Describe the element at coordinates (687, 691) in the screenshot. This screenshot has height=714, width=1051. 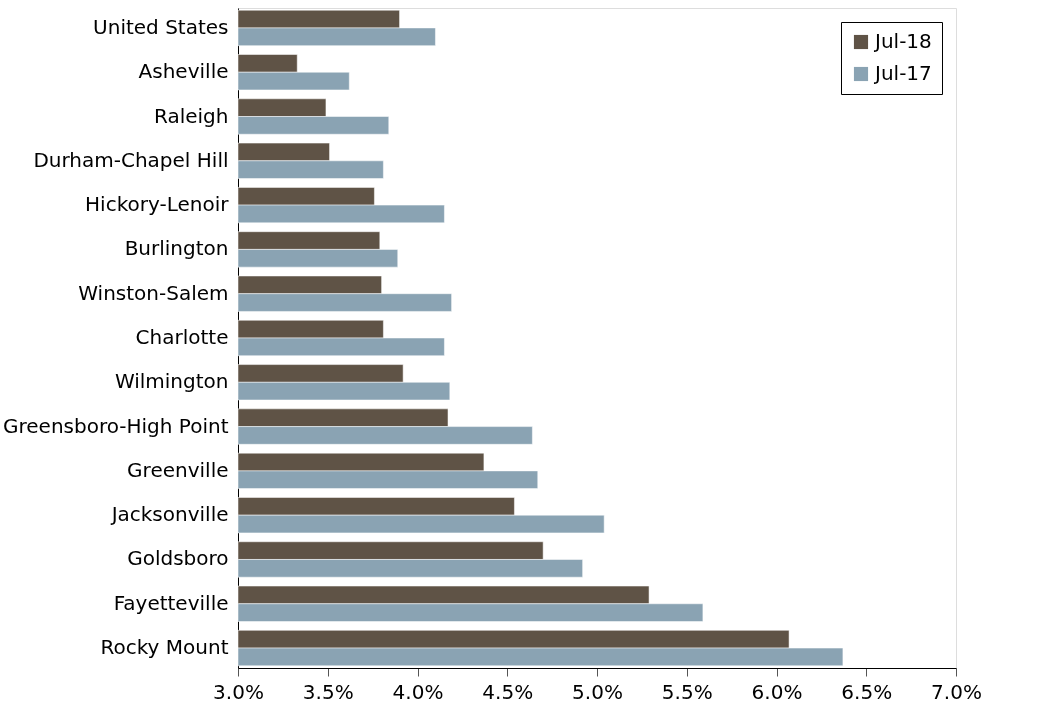
I see `x-tick-label: 5.5%` at that location.